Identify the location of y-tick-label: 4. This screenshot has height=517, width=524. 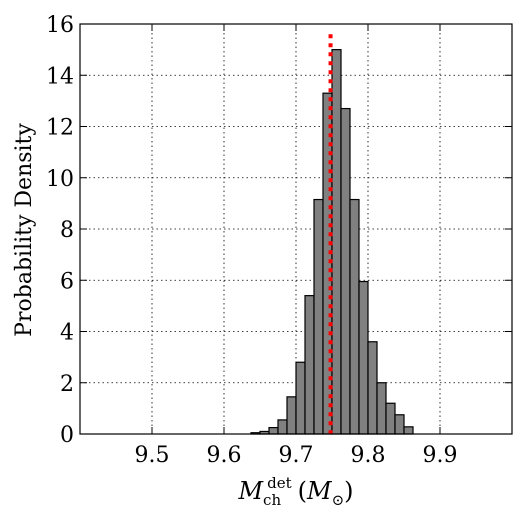
(67, 333).